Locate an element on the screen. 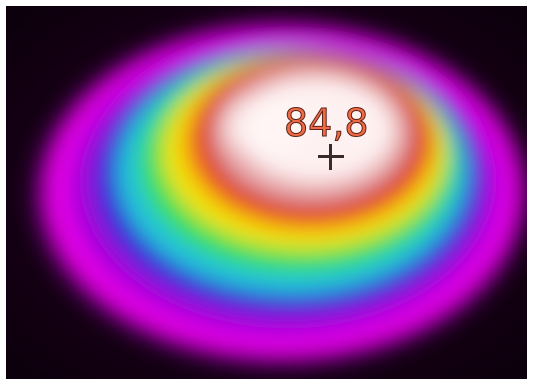  spot-temperature-reading: 84,8 is located at coordinates (327, 123).